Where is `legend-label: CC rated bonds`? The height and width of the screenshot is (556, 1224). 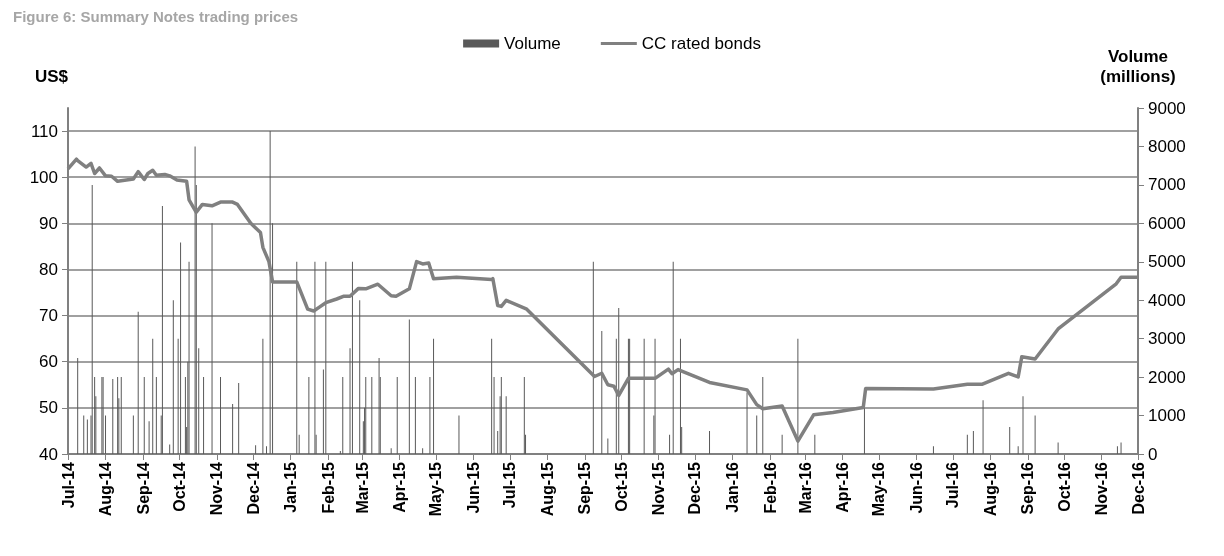 legend-label: CC rated bonds is located at coordinates (701, 43).